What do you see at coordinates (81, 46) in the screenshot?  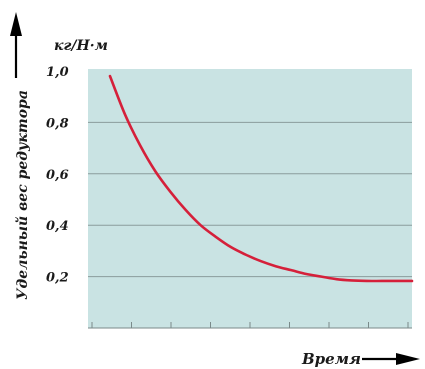 I see `y-unit-label: кг/Н·м` at bounding box center [81, 46].